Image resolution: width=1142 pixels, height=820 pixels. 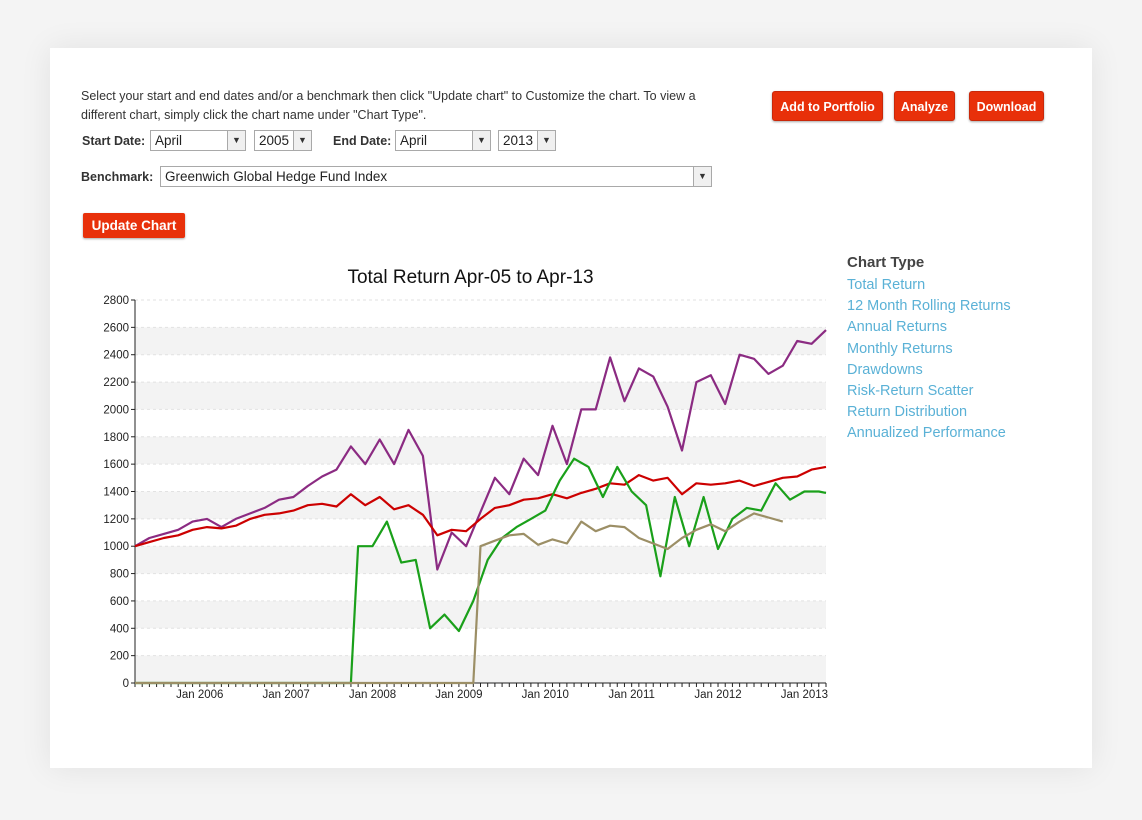 What do you see at coordinates (116, 328) in the screenshot?
I see `y-tick-label: 2600` at bounding box center [116, 328].